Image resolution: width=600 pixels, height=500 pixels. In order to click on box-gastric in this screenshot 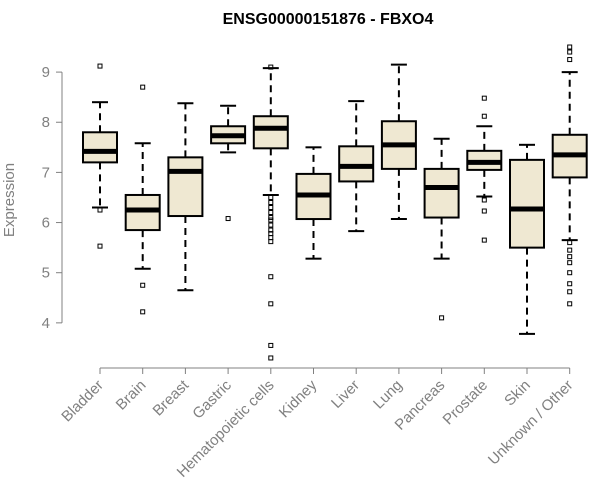, I will do `click(228, 163)`.